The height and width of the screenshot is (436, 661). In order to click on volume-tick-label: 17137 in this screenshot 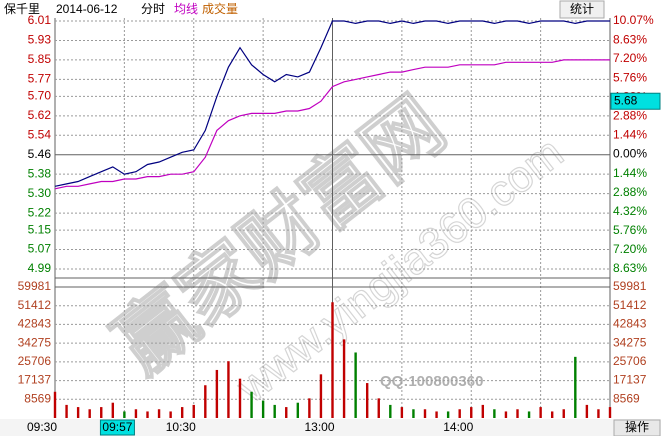, I will do `click(35, 380)`.